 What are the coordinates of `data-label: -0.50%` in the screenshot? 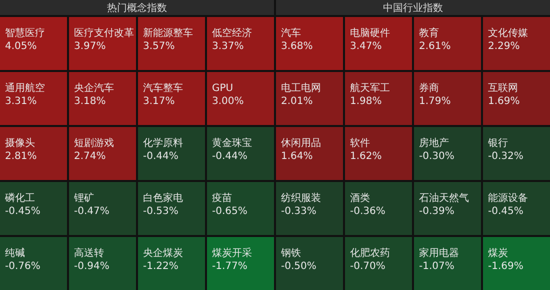 It's located at (298, 266).